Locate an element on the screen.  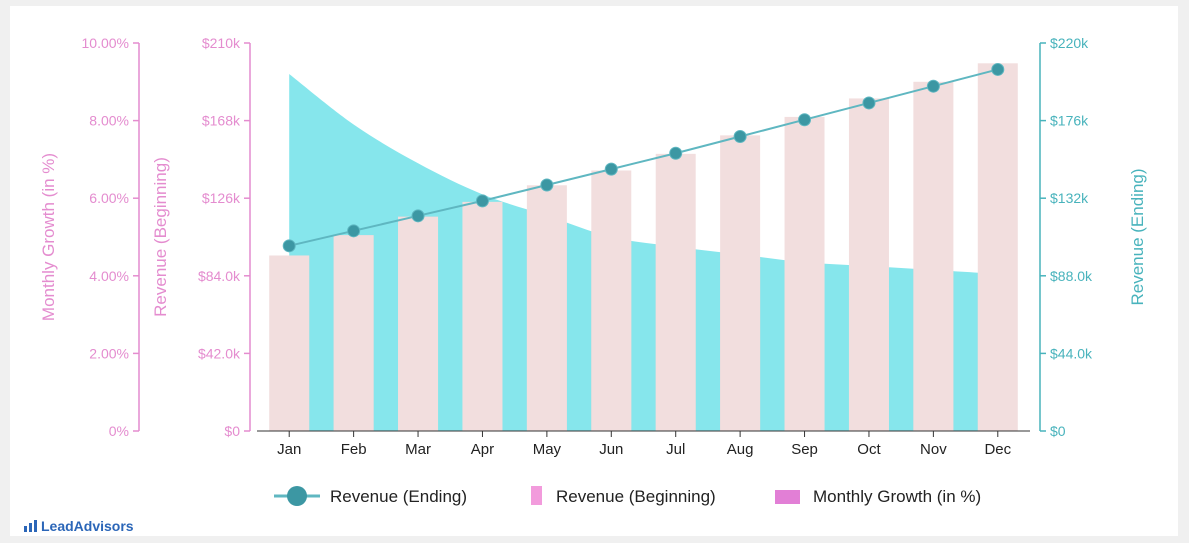
x-tick-label: Jul is located at coordinates (675, 449).